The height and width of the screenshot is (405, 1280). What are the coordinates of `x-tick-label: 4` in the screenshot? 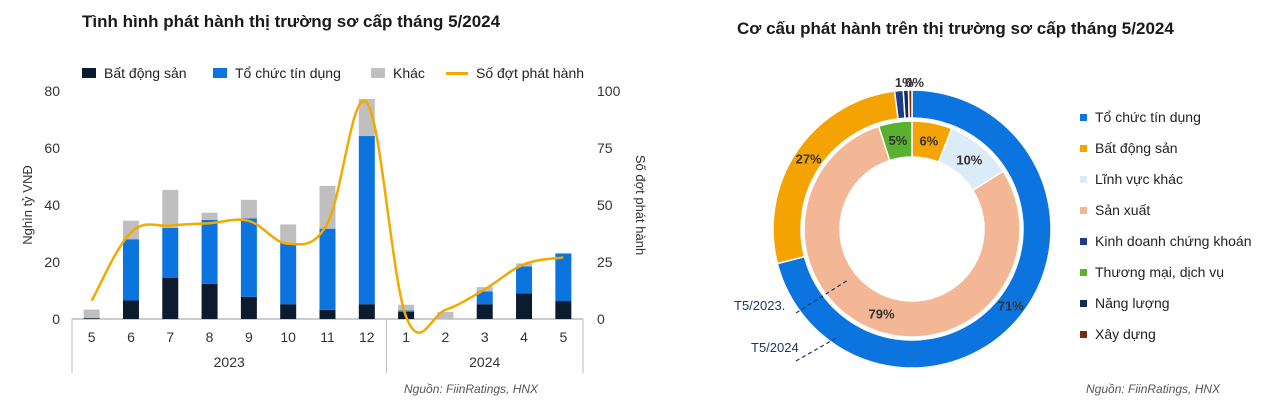 It's located at (524, 337).